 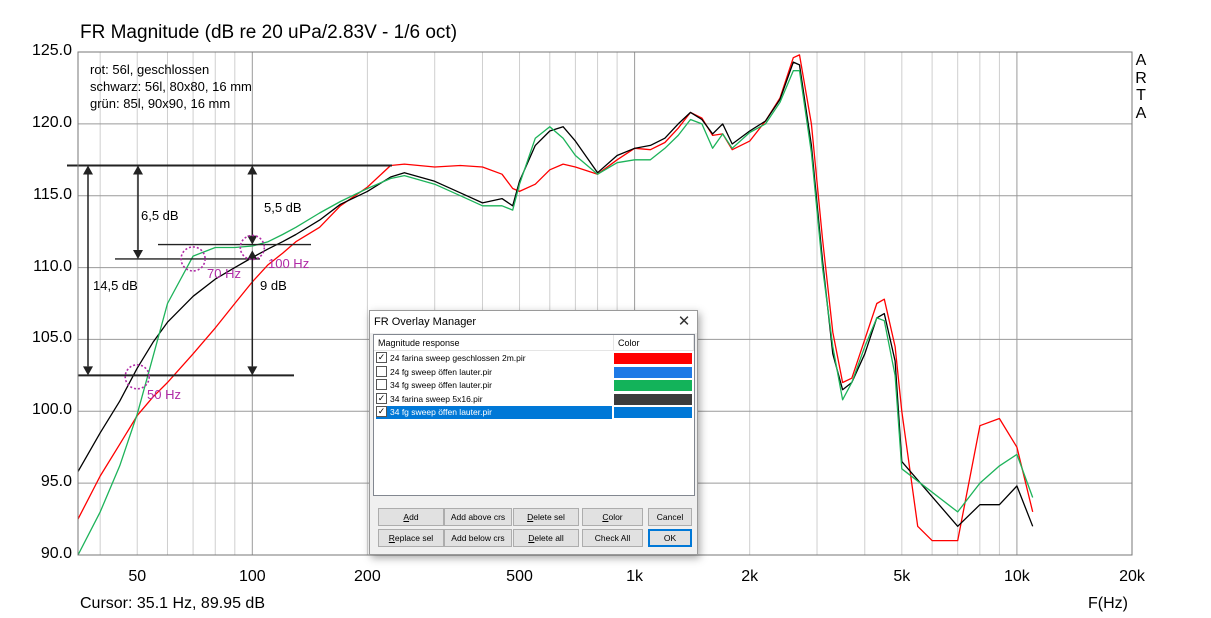 I want to click on y-tick-label: 95.0, so click(x=56, y=482).